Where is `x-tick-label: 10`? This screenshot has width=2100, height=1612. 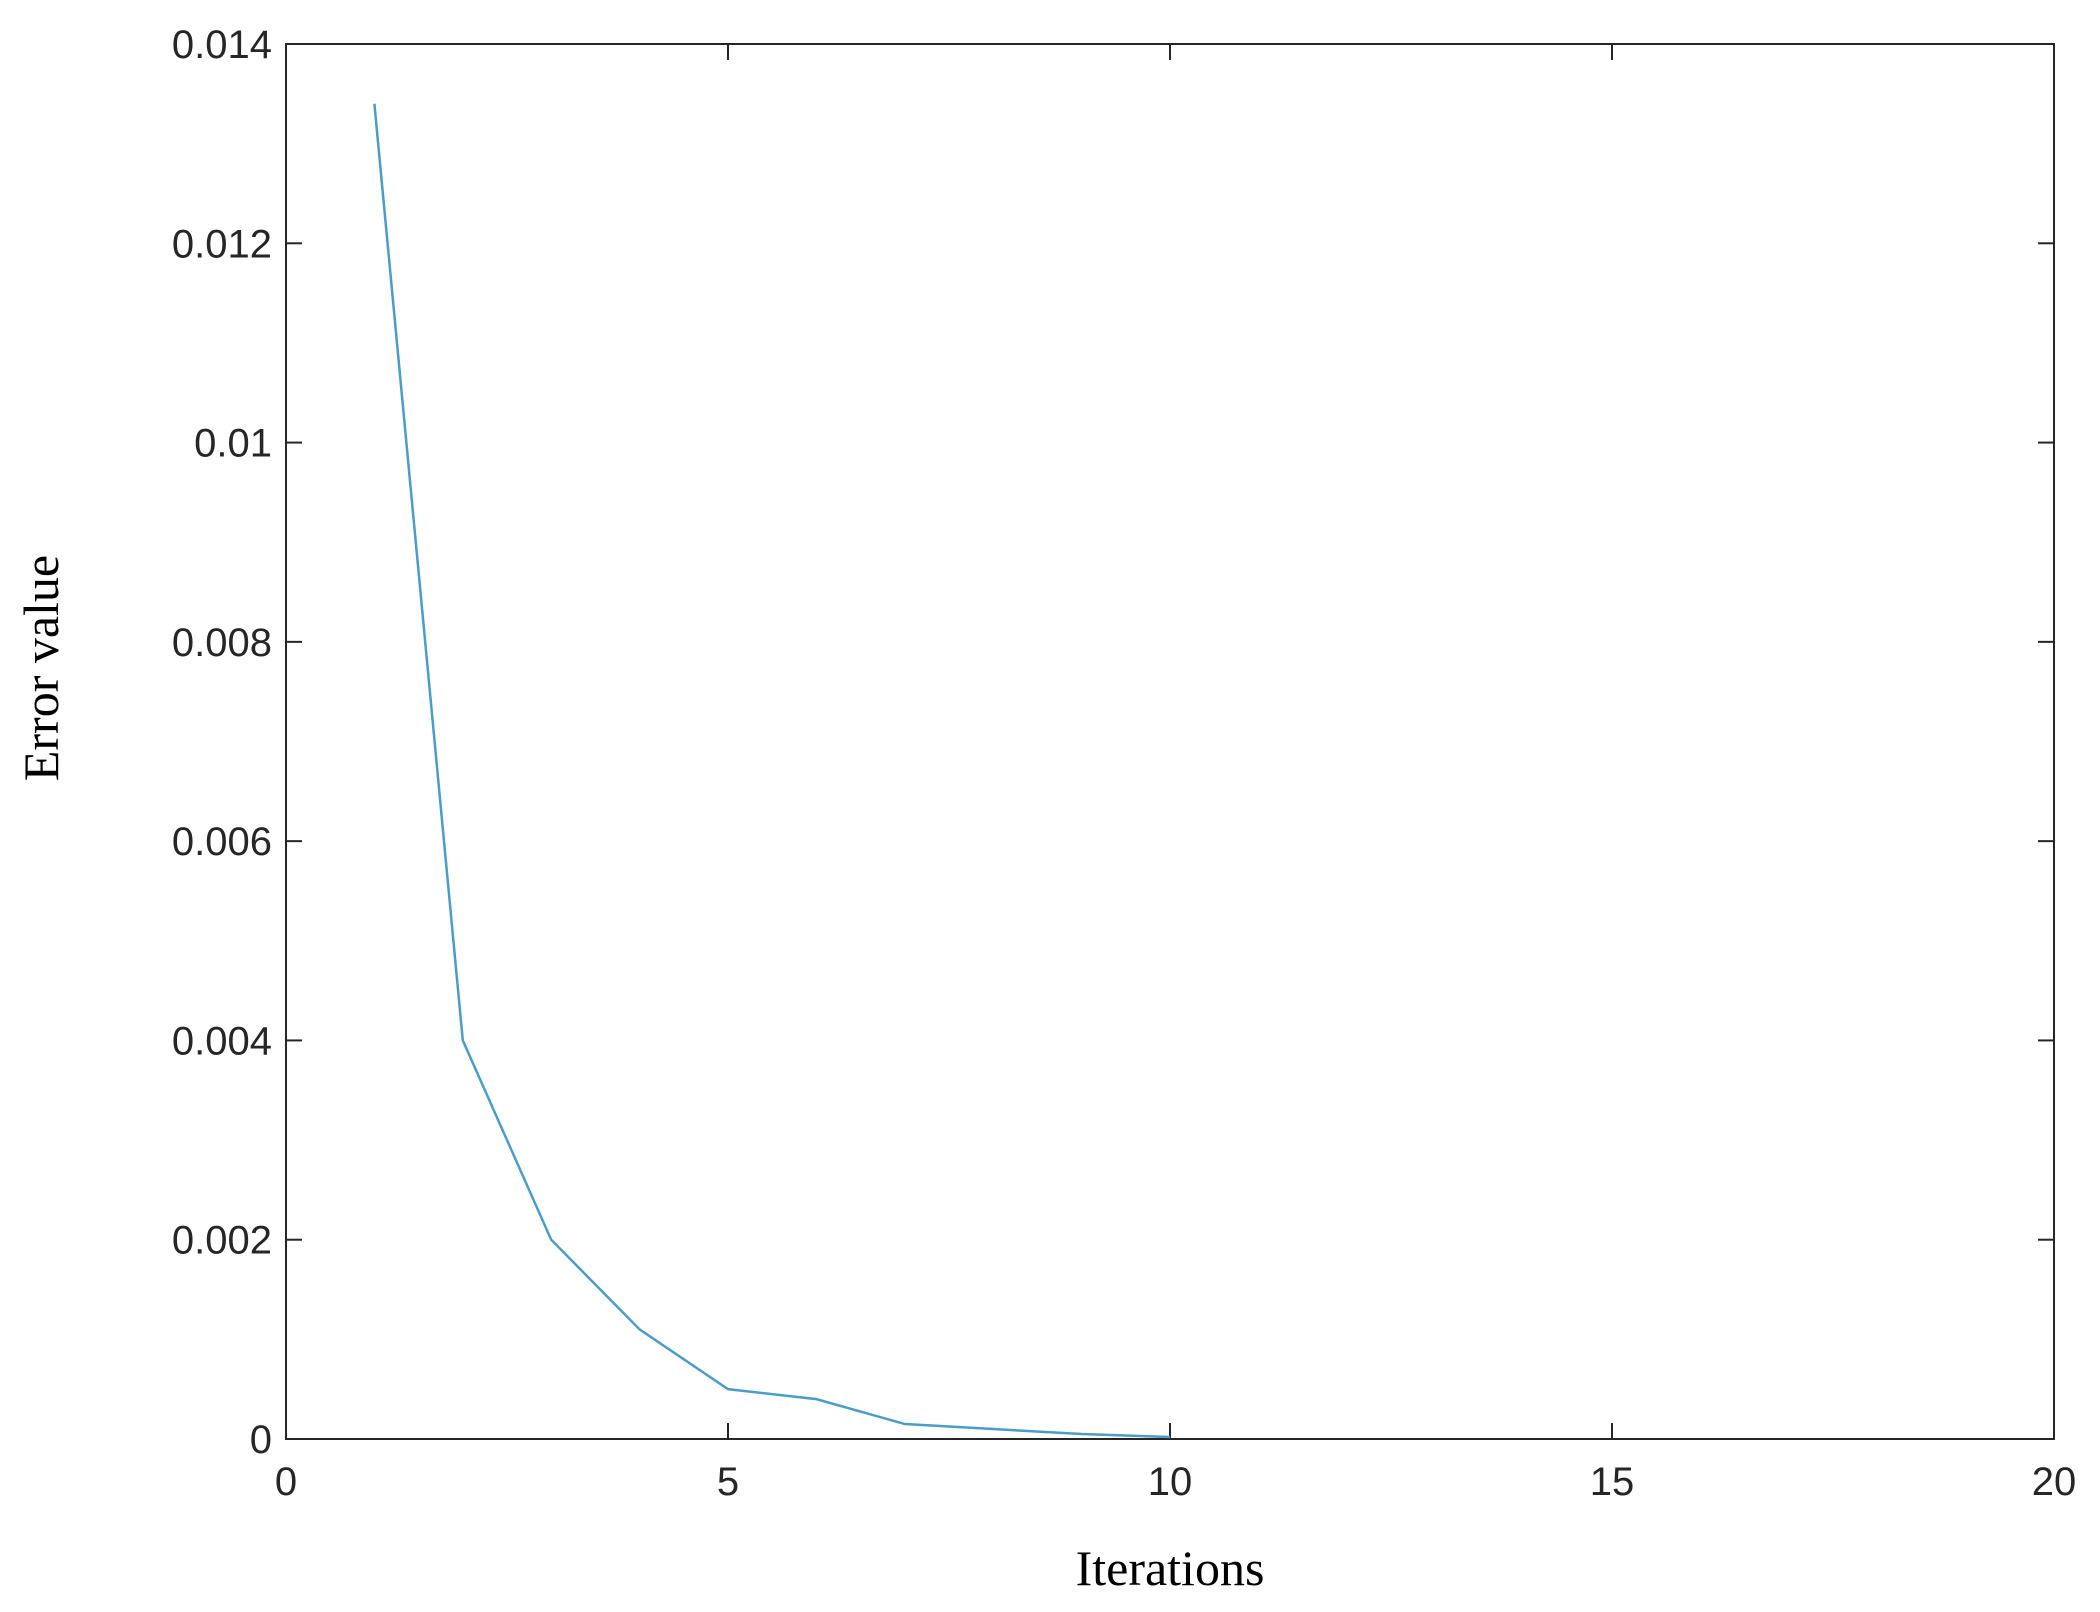 x-tick-label: 10 is located at coordinates (1170, 1482).